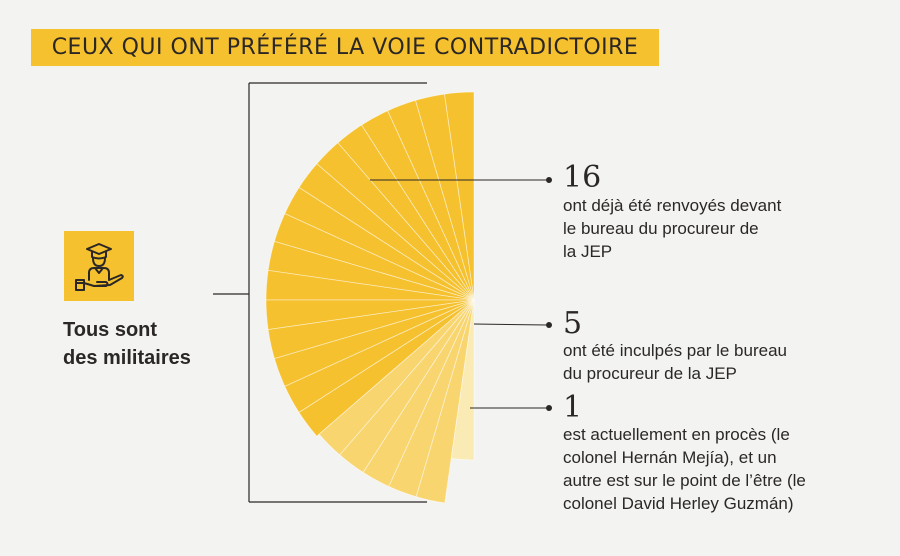 This screenshot has height=556, width=900. What do you see at coordinates (573, 323) in the screenshot?
I see `value-label-5: 5` at bounding box center [573, 323].